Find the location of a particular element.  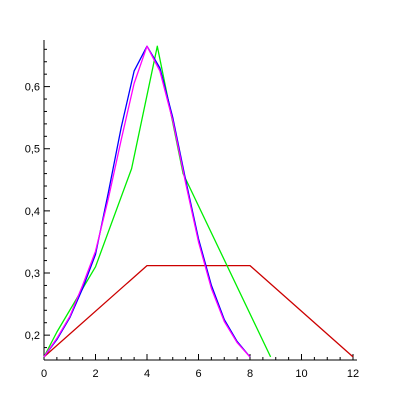

x-tick-label: 2 is located at coordinates (95, 374).